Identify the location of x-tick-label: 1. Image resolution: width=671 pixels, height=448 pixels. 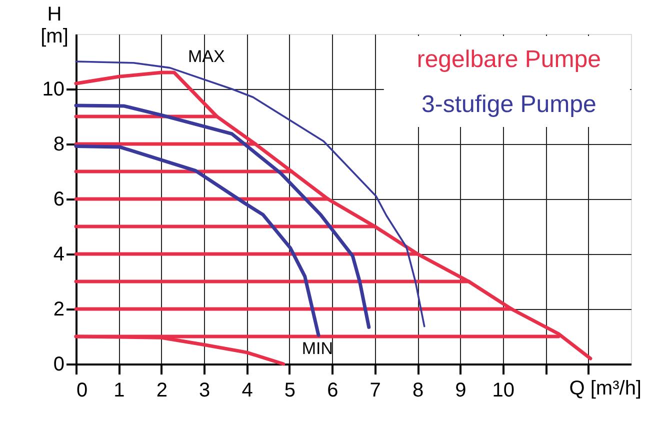
(119, 391).